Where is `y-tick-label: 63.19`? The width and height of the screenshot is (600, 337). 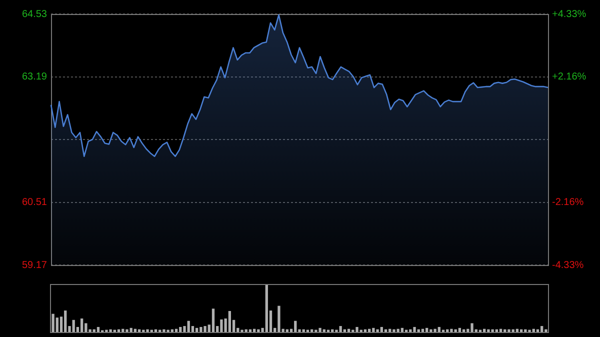 y-tick-label: 63.19 is located at coordinates (35, 77).